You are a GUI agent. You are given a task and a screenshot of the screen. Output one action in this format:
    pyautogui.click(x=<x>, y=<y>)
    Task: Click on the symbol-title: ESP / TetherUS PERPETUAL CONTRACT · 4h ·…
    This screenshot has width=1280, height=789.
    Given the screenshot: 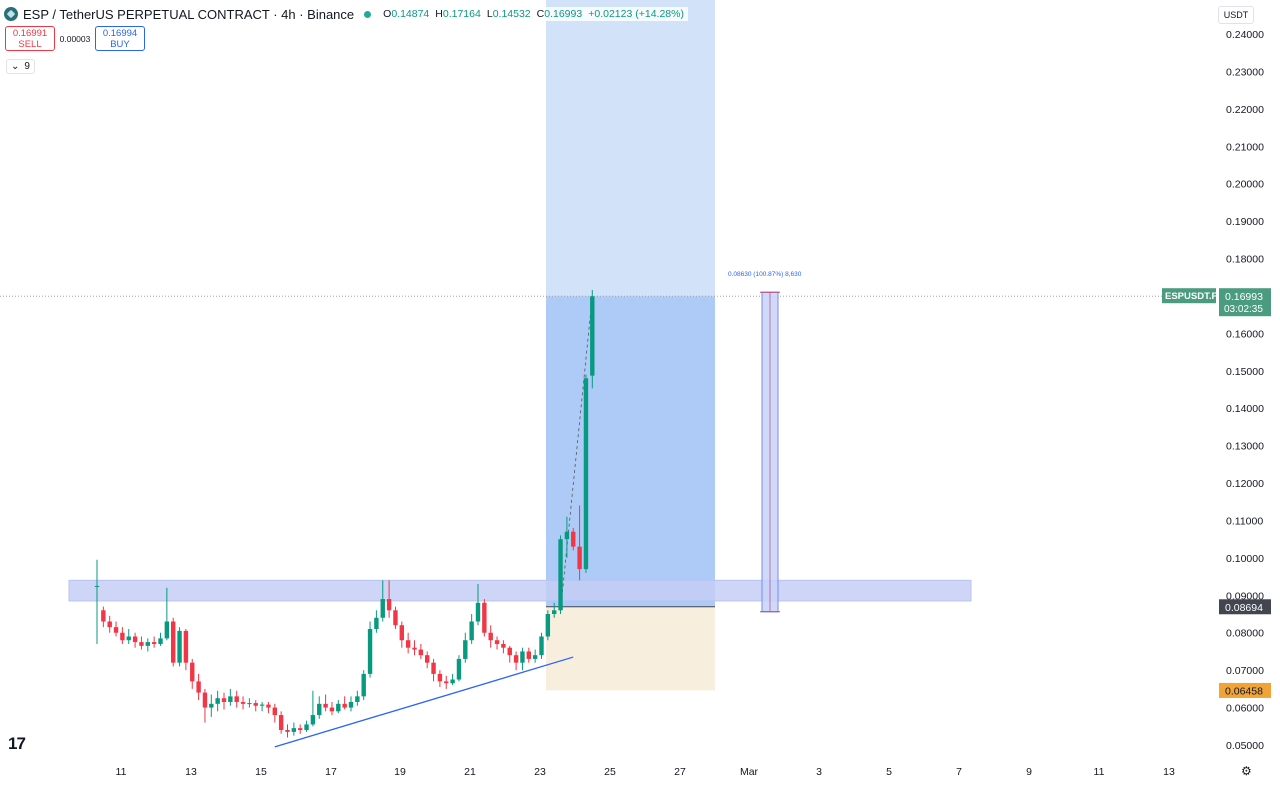 What is the action you would take?
    pyautogui.click(x=189, y=14)
    